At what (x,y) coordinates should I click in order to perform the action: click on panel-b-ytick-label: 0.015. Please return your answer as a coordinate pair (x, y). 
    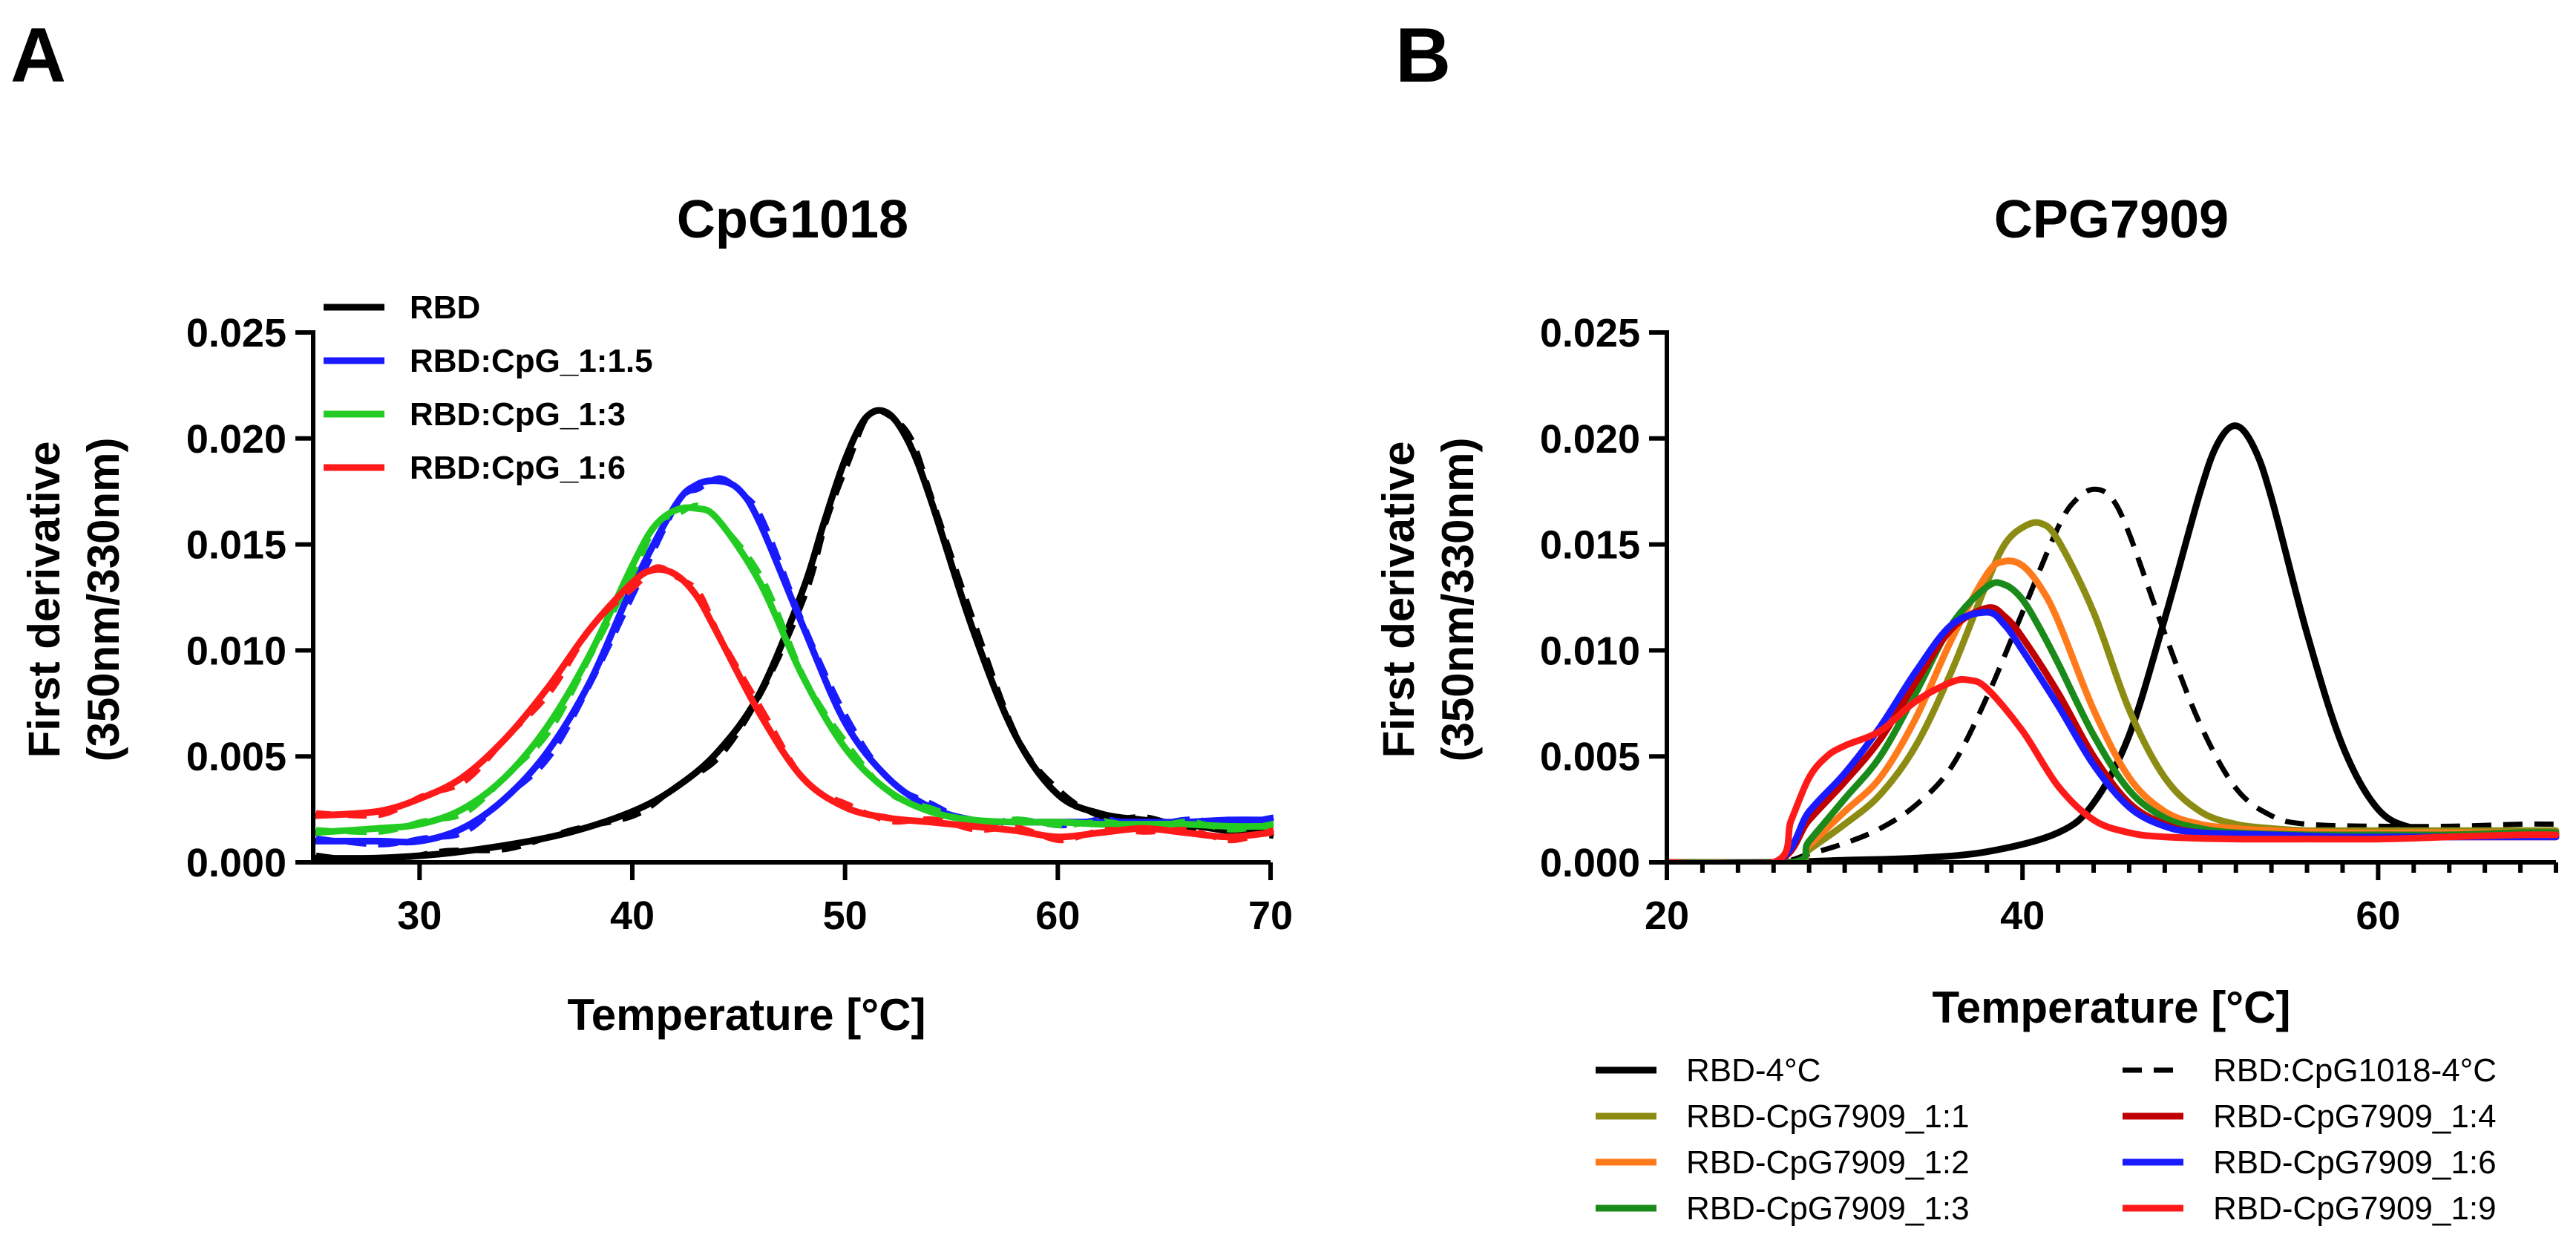
    Looking at the image, I should click on (1590, 545).